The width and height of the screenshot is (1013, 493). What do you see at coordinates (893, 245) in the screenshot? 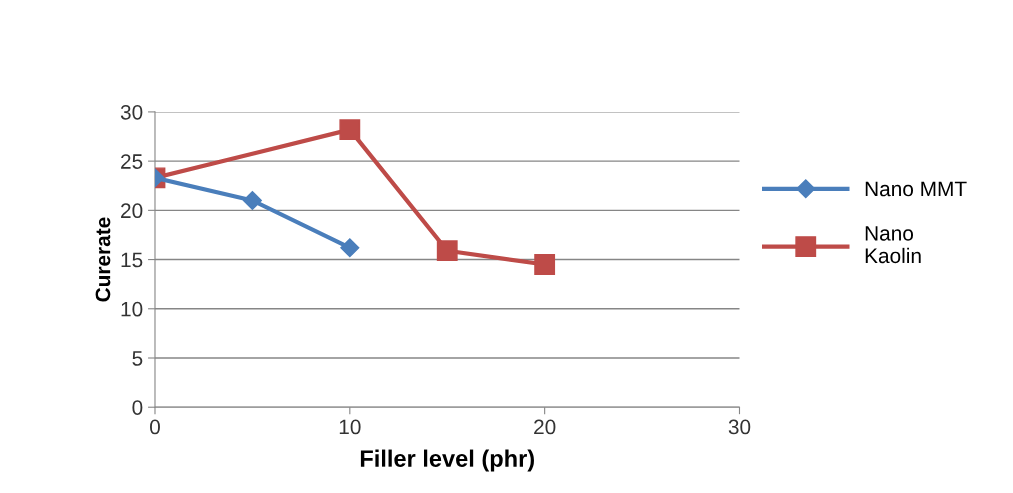
I see `legend-label: Nano Kaolin` at bounding box center [893, 245].